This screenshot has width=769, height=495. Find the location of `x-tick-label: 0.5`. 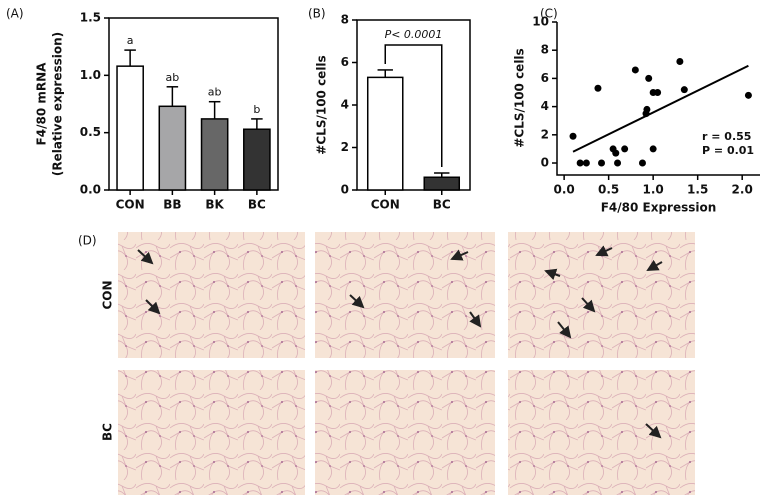

x-tick-label: 0.5 is located at coordinates (608, 190).